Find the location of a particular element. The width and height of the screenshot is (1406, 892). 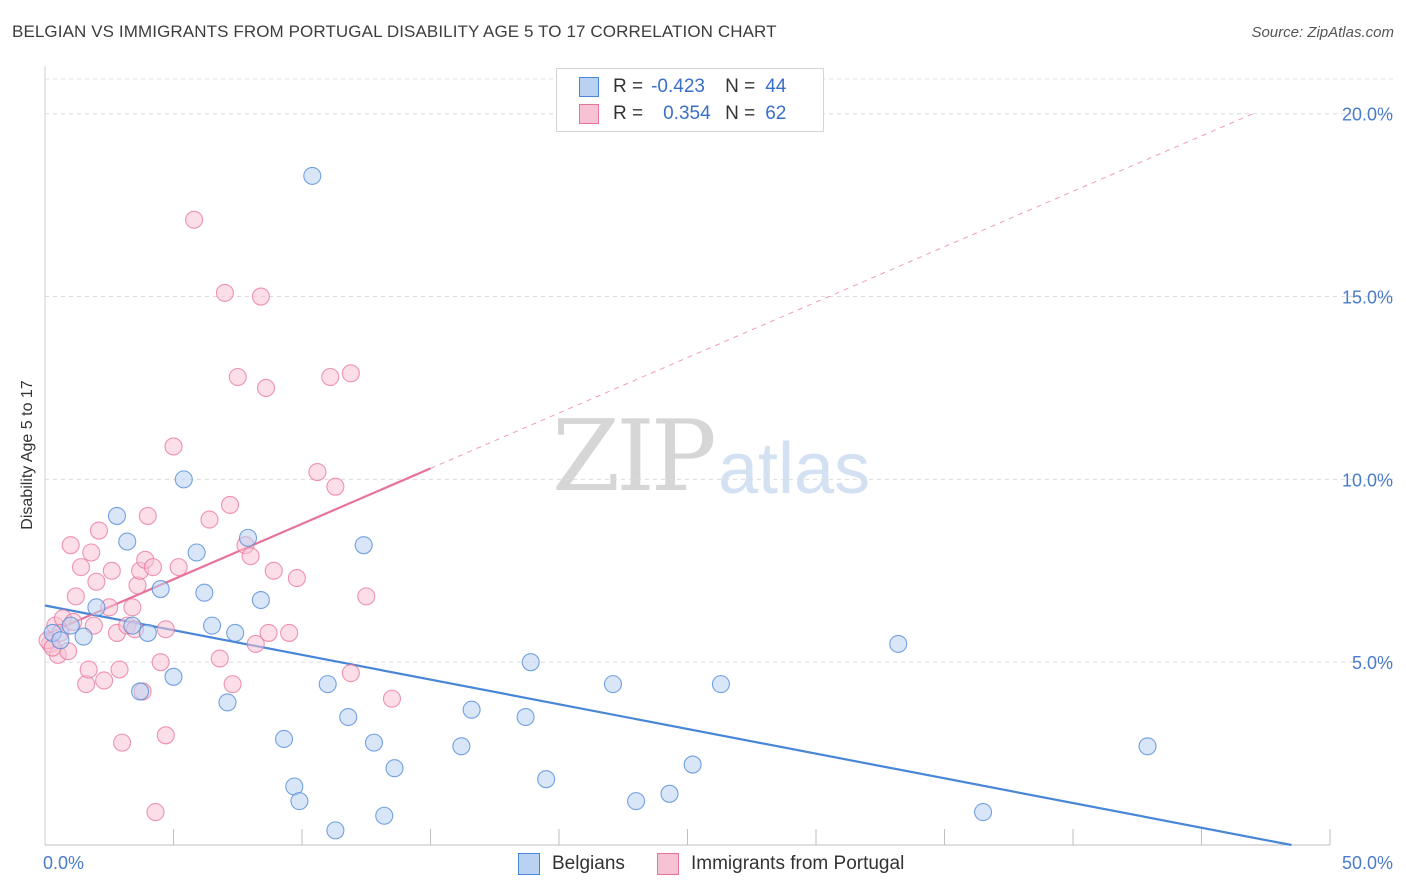

legend-row-belgians: R = -0.423 N = 44 is located at coordinates (682, 87).